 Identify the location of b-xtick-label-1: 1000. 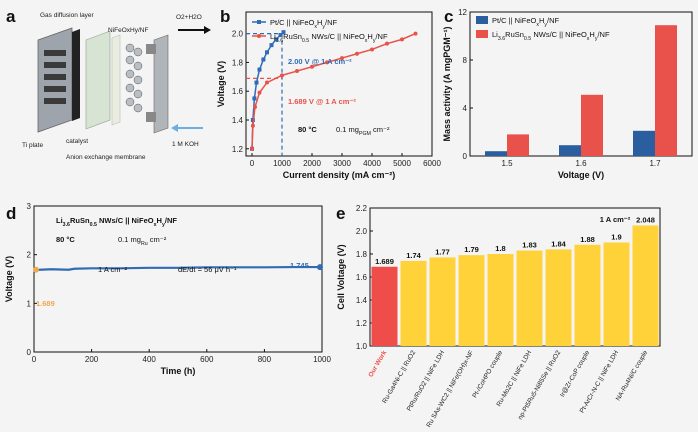
(282, 163).